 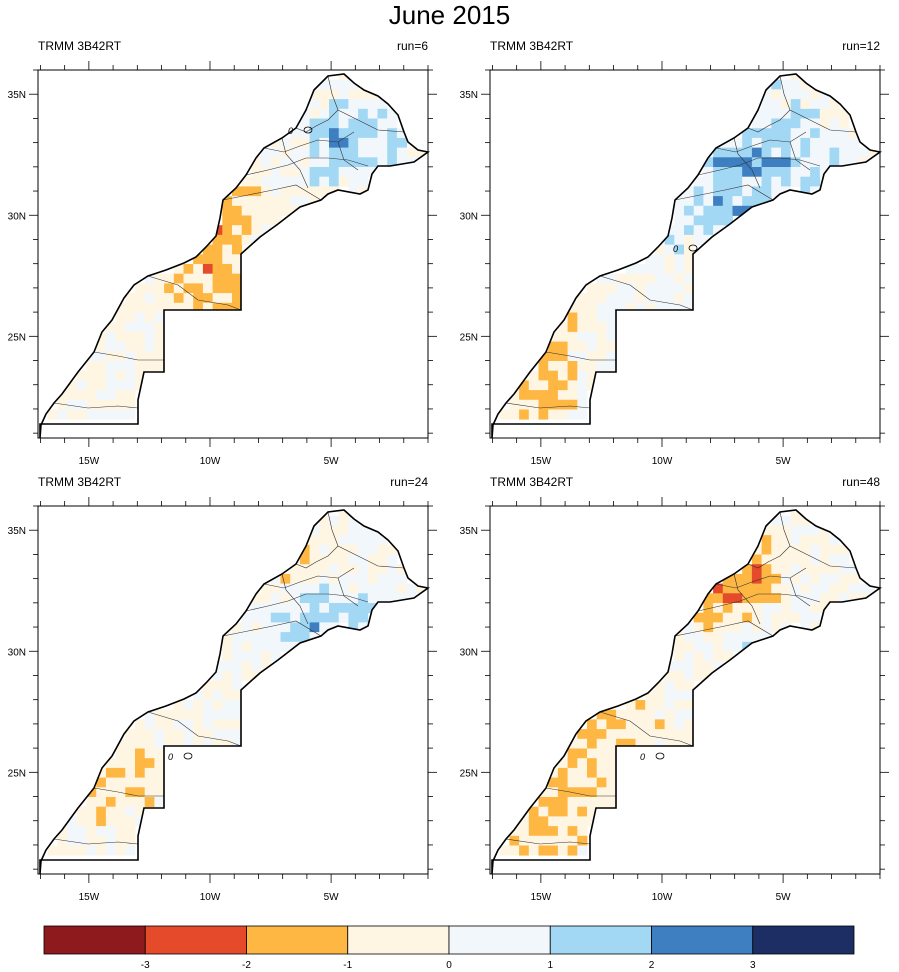 What do you see at coordinates (145, 965) in the screenshot?
I see `colorbar-tick-label: -3` at bounding box center [145, 965].